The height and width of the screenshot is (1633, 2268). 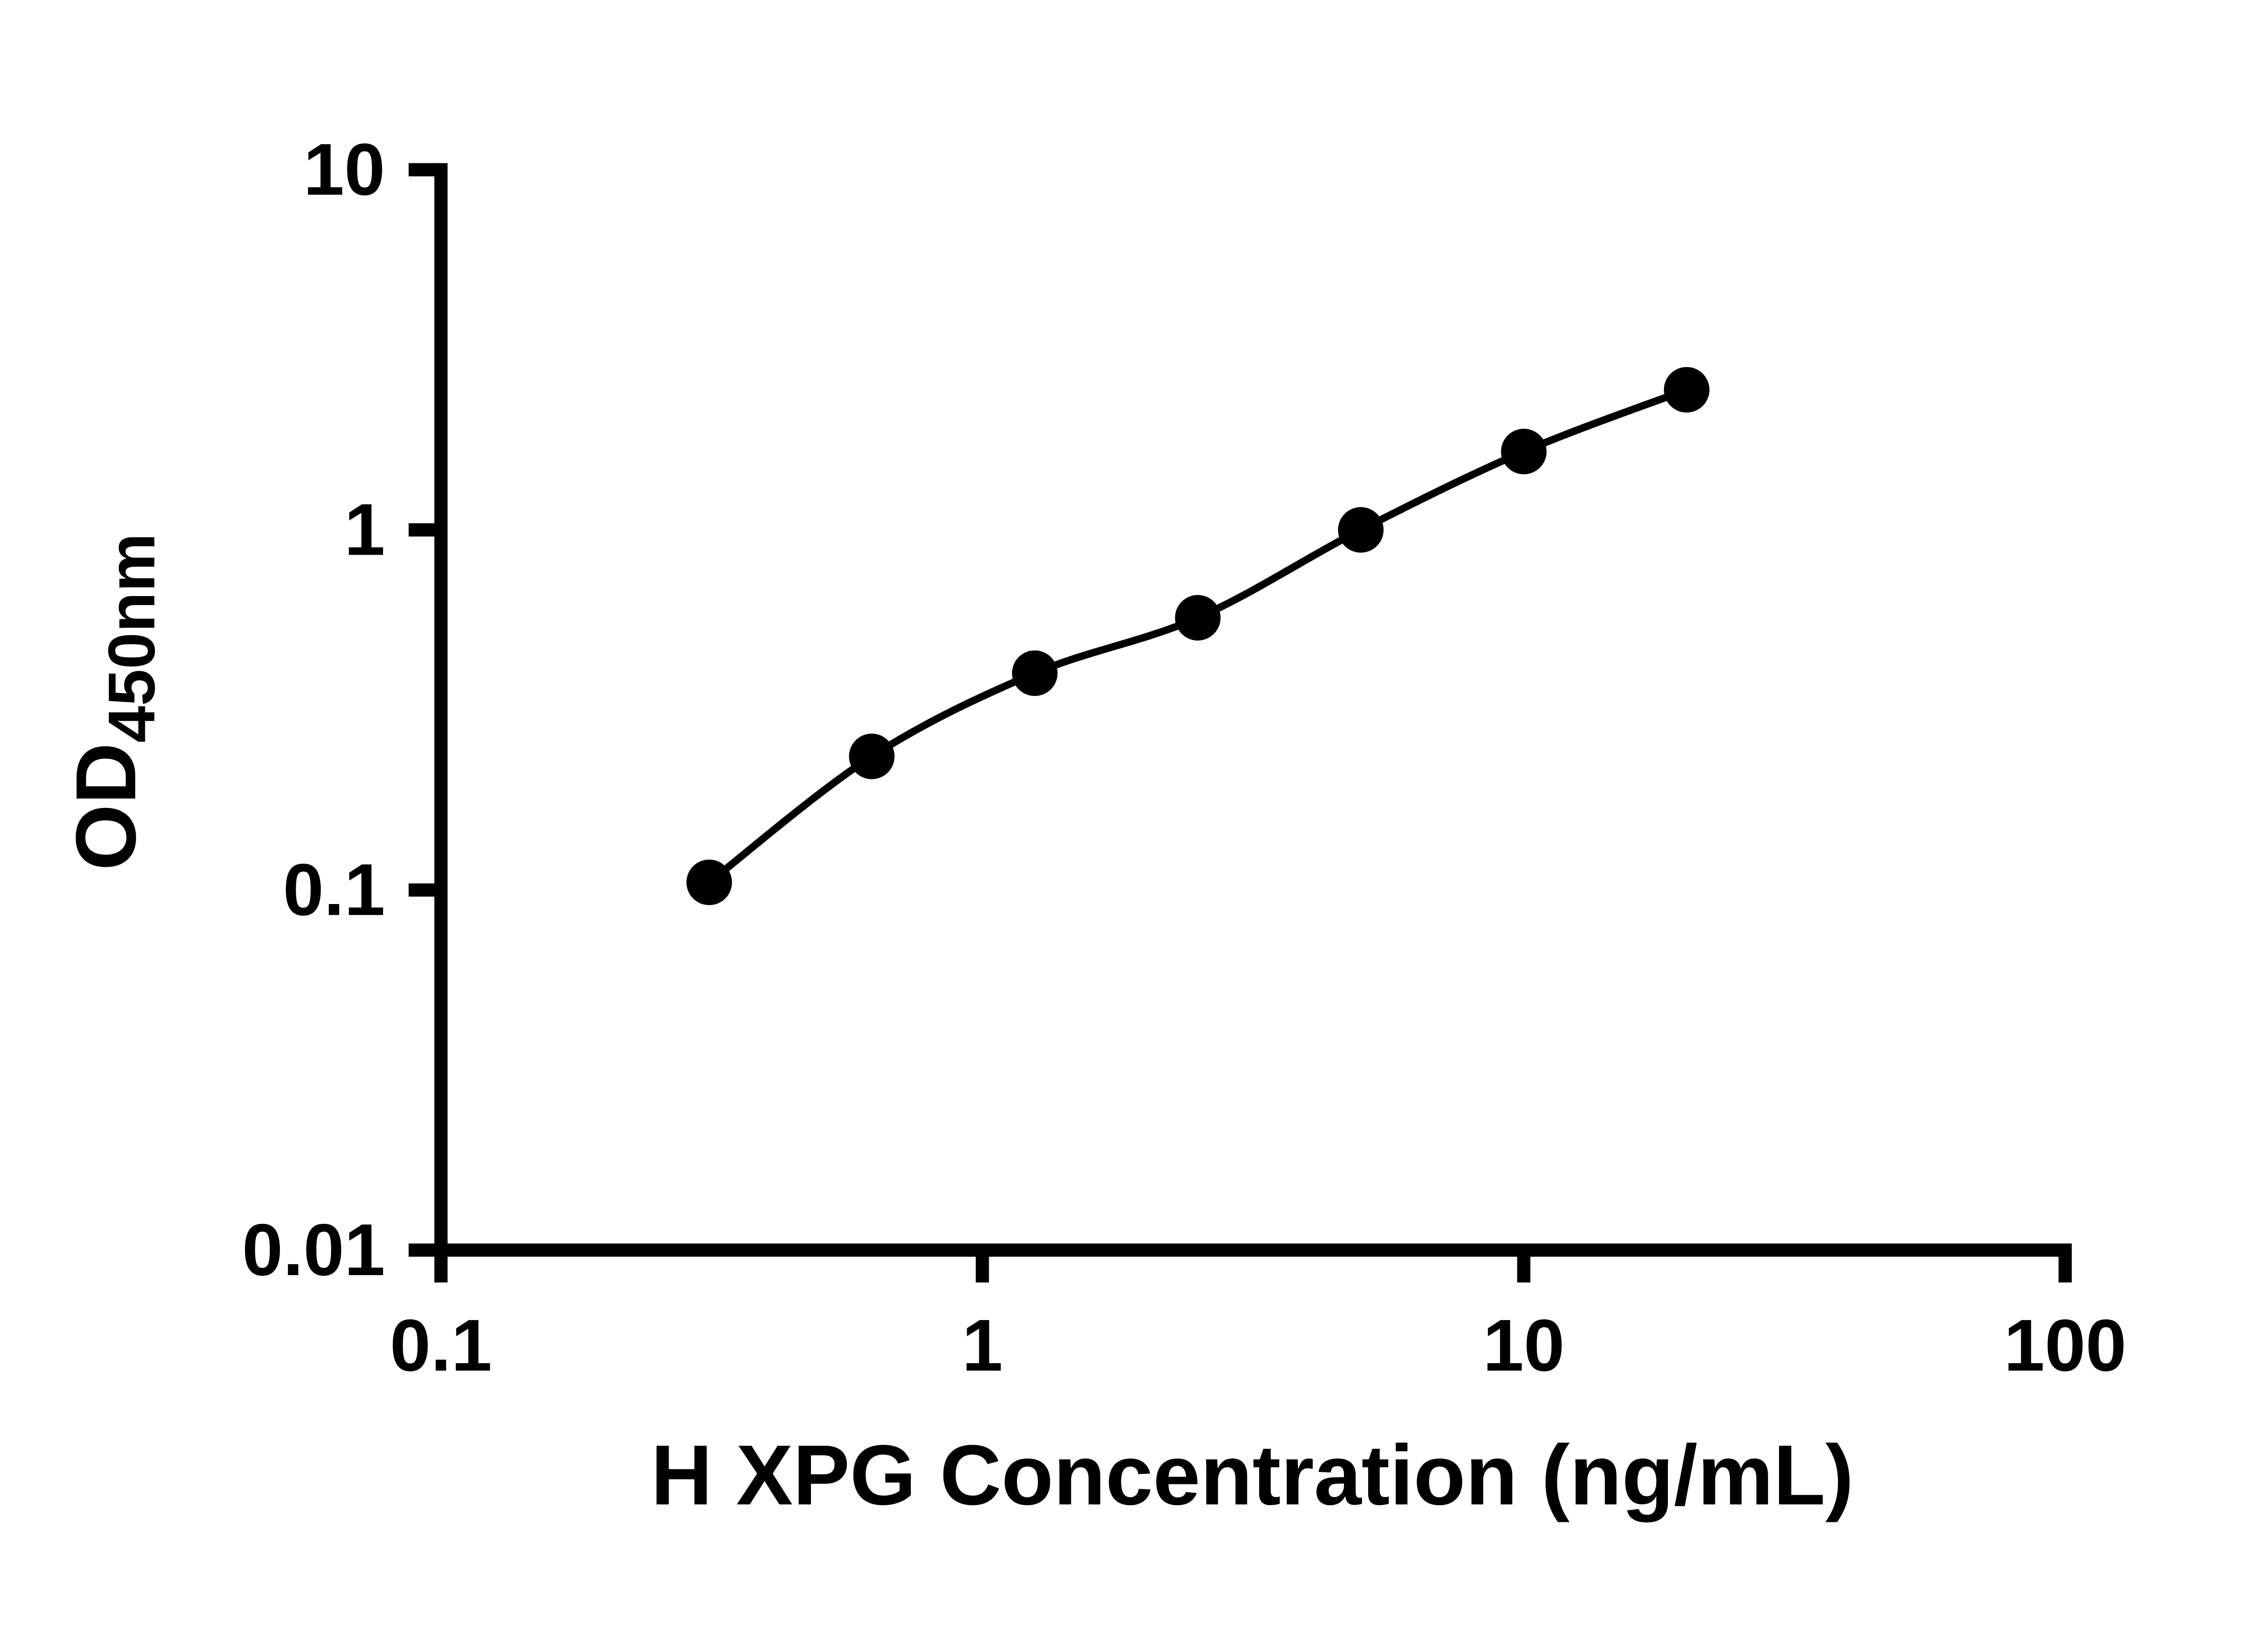 What do you see at coordinates (365, 530) in the screenshot?
I see `y-tick-label: 1` at bounding box center [365, 530].